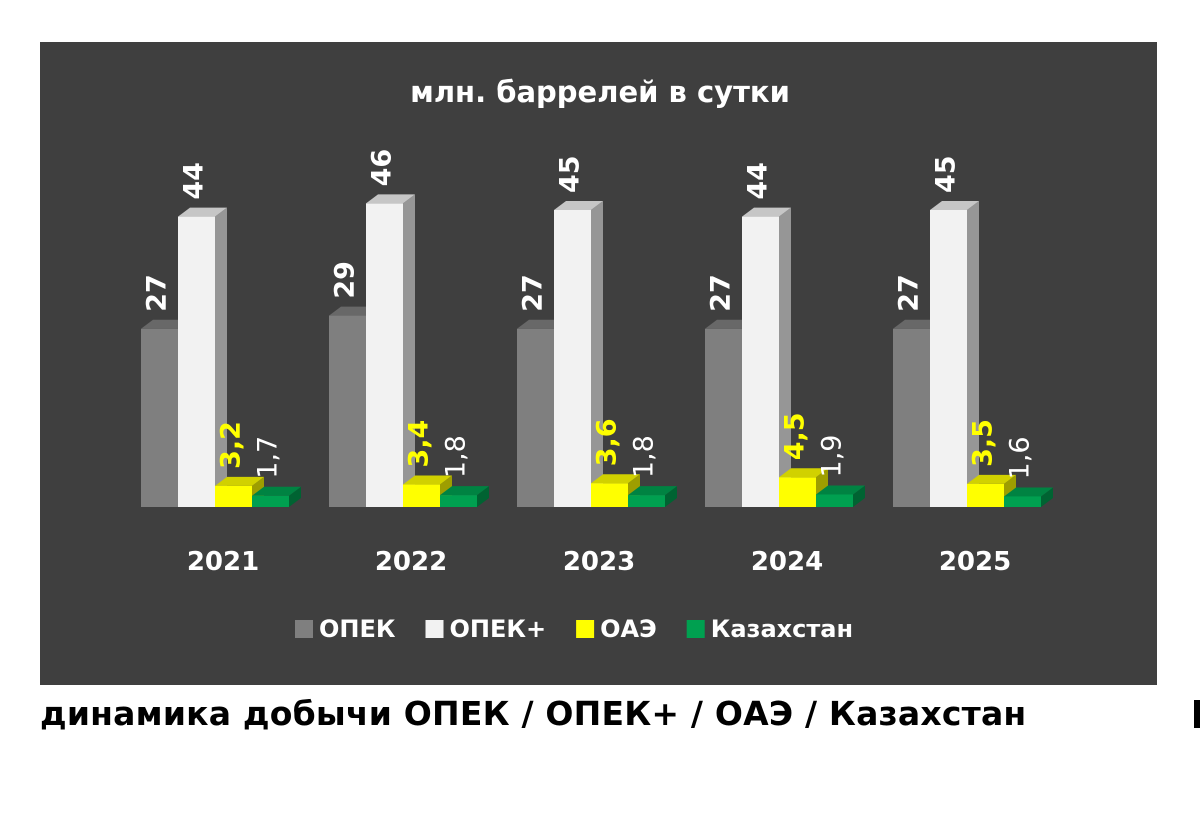 The image size is (1200, 837). What do you see at coordinates (644, 456) in the screenshot?
I see `data-label-2023-3: 1,8` at bounding box center [644, 456].